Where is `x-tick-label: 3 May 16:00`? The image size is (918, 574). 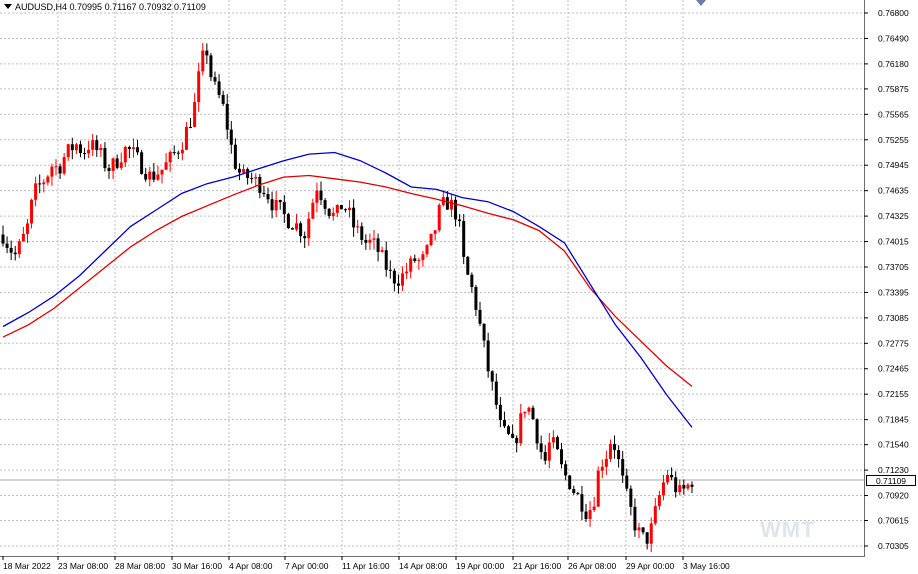 x-tick-label: 3 May 16:00 is located at coordinates (706, 566).